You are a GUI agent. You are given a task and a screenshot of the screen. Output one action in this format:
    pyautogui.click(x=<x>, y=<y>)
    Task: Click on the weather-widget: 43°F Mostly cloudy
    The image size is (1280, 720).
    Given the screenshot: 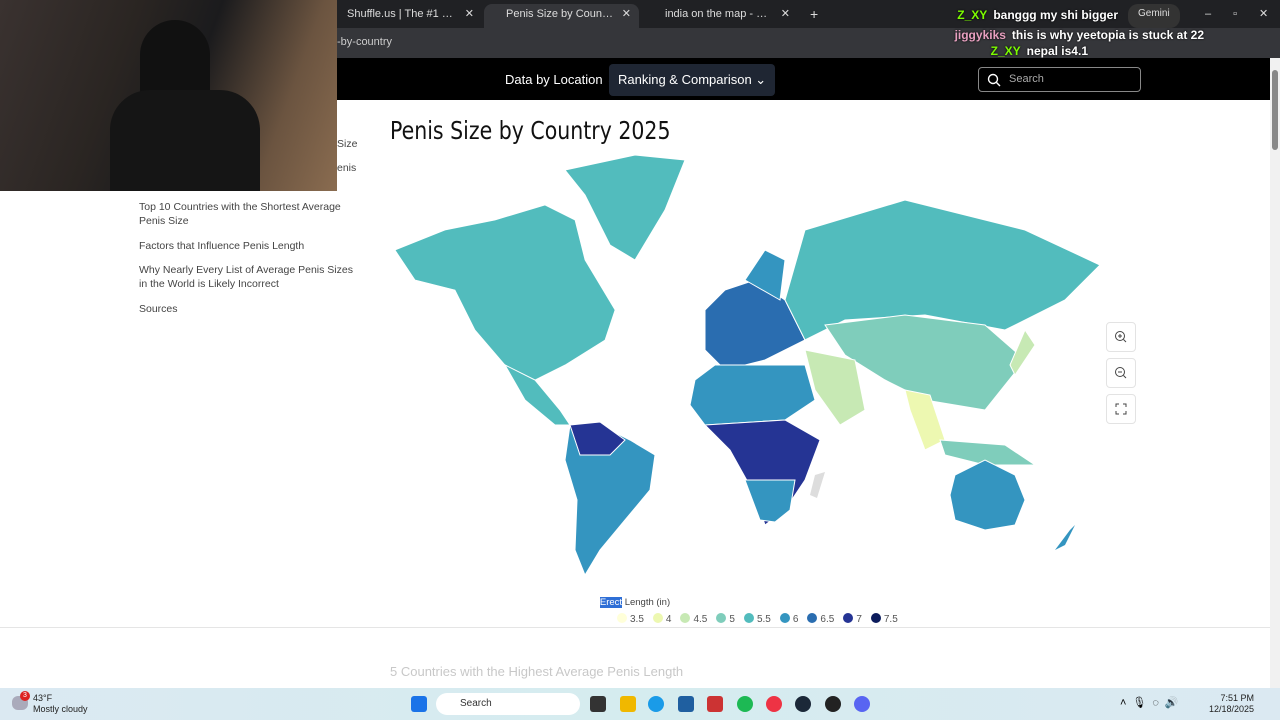 What is the action you would take?
    pyautogui.click(x=60, y=703)
    